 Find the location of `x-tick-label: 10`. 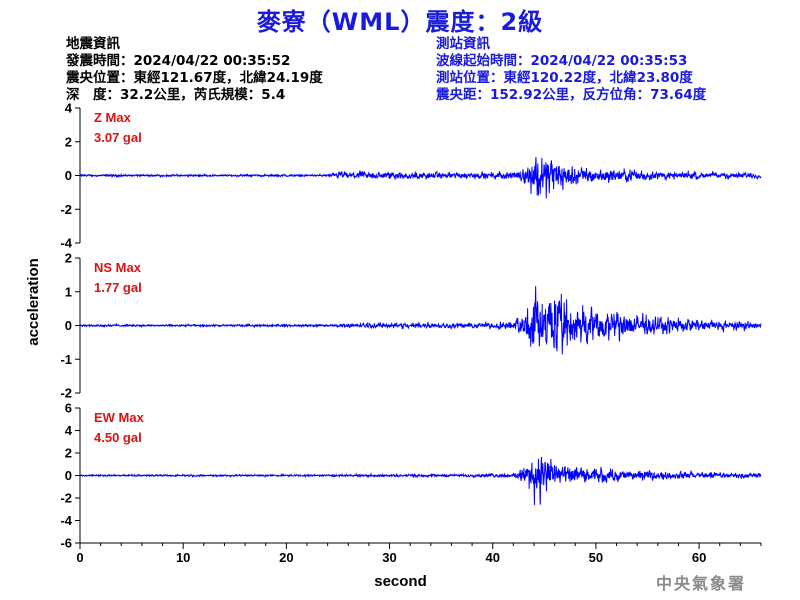

x-tick-label: 10 is located at coordinates (183, 557).